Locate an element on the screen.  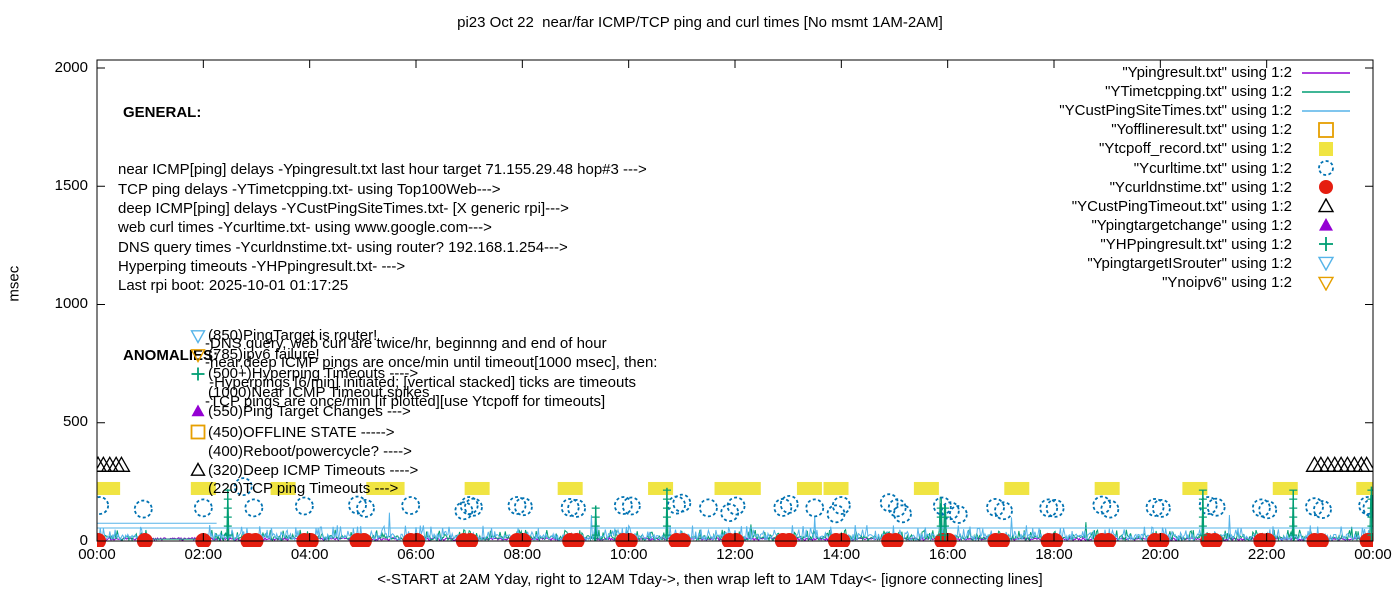
legend-label: "YTimetcpping.txt" using 1:2 is located at coordinates (1198, 92).